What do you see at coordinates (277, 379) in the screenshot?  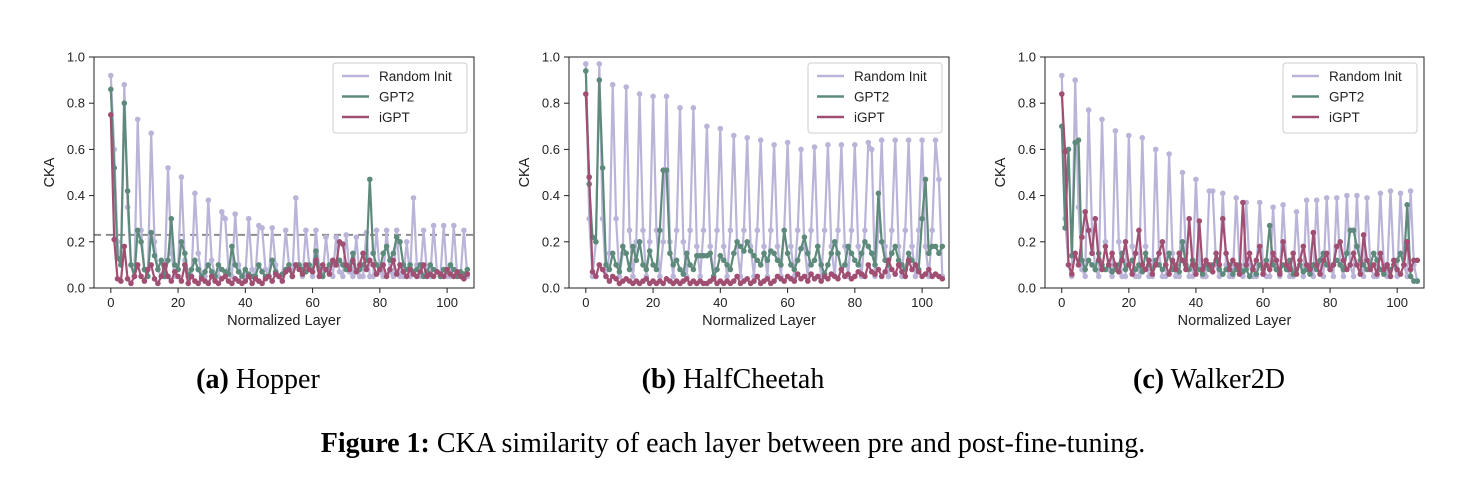 I see `subcaption-hopper-name: Hopper` at bounding box center [277, 379].